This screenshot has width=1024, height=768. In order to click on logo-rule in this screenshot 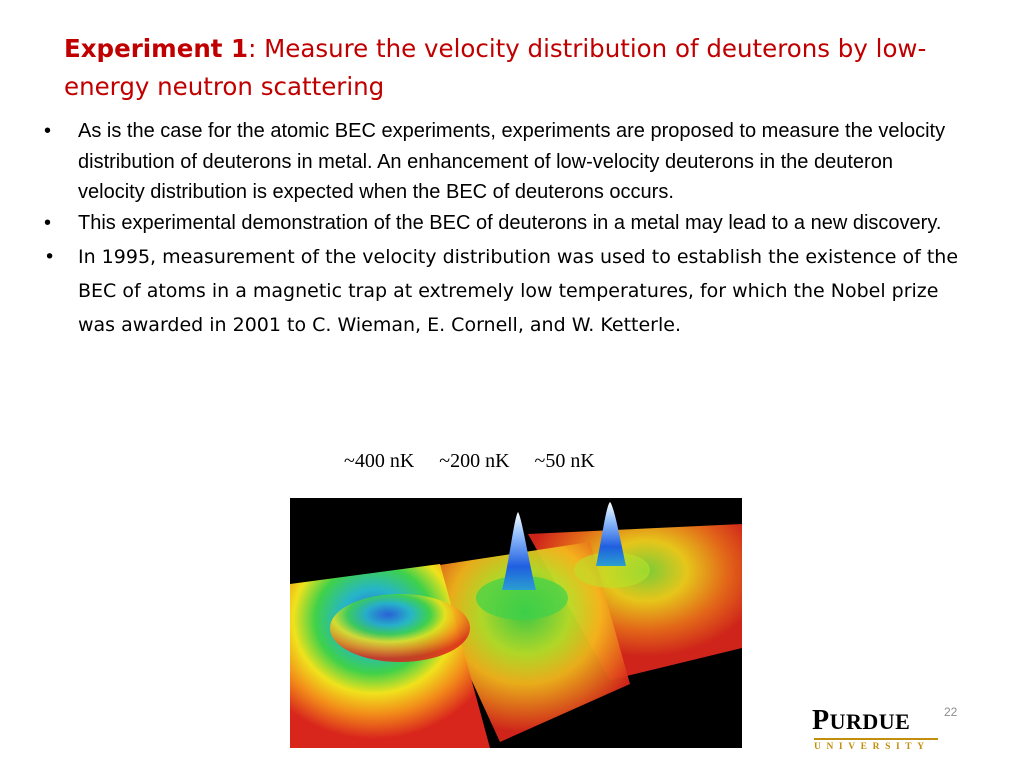, I will do `click(876, 739)`.